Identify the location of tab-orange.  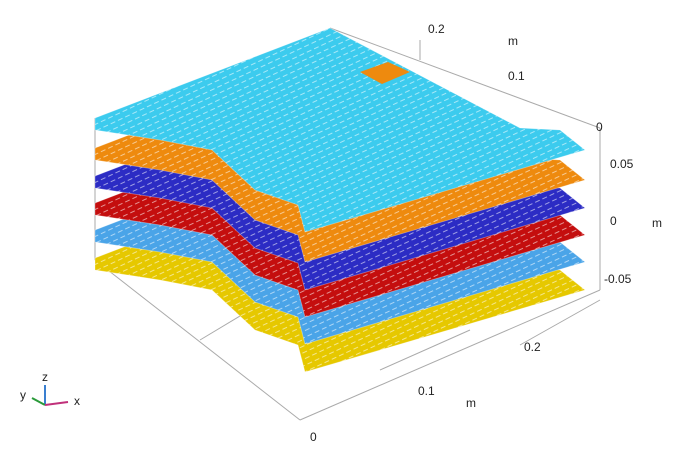
(385, 73).